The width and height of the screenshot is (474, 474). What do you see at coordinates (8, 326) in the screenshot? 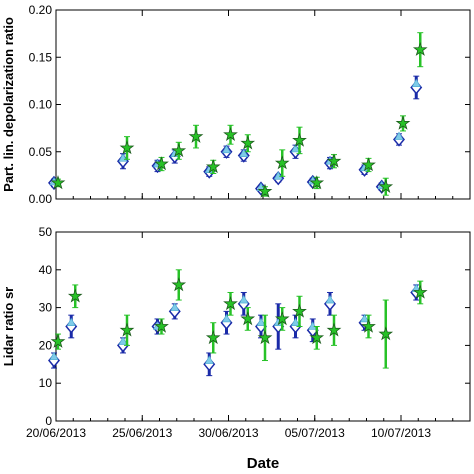
I see `y-axis-title-lidar-ratio: Lidar ratio sr` at bounding box center [8, 326].